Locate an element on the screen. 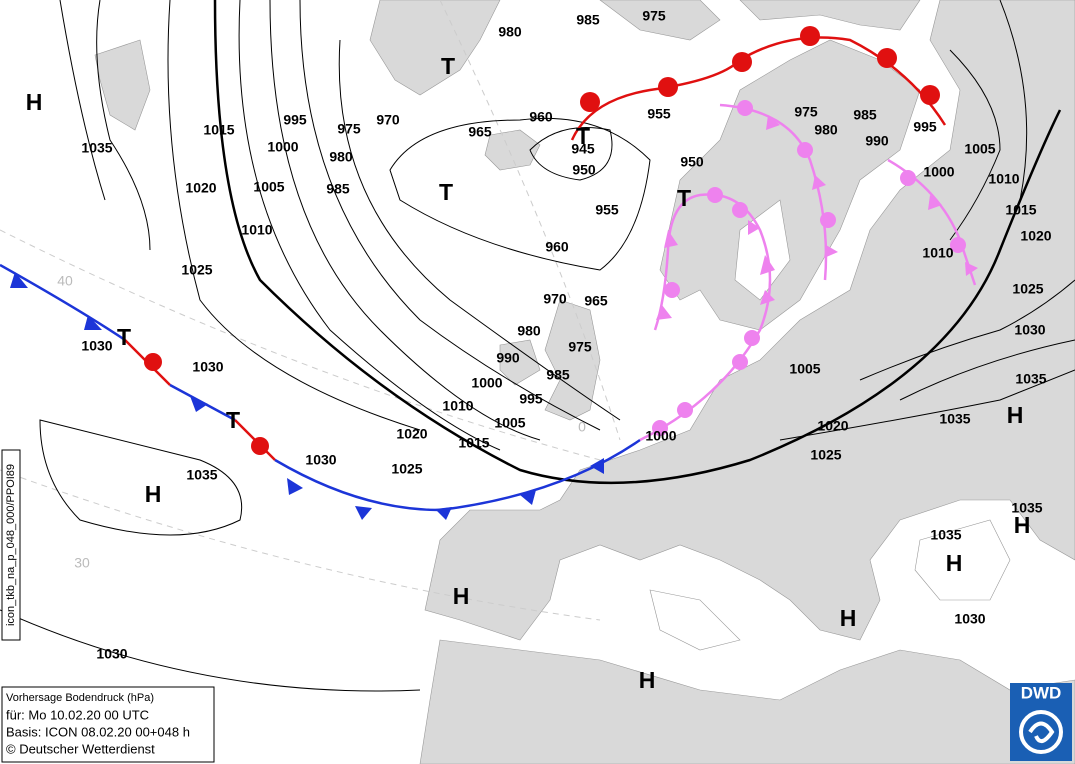 The width and height of the screenshot is (1075, 764). isobar-label: 945 is located at coordinates (583, 149).